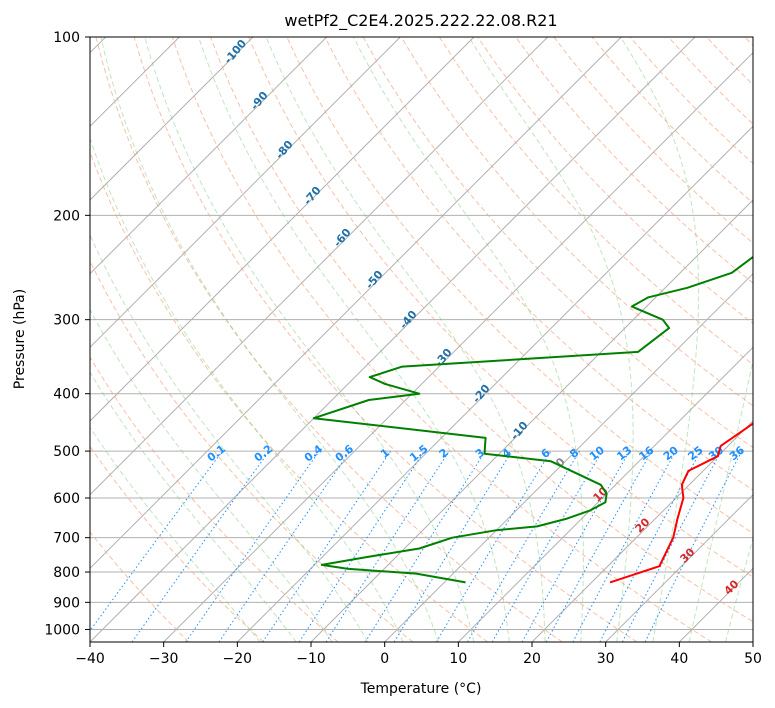 The height and width of the screenshot is (708, 775). What do you see at coordinates (66, 38) in the screenshot?
I see `y-tick-label: 100` at bounding box center [66, 38].